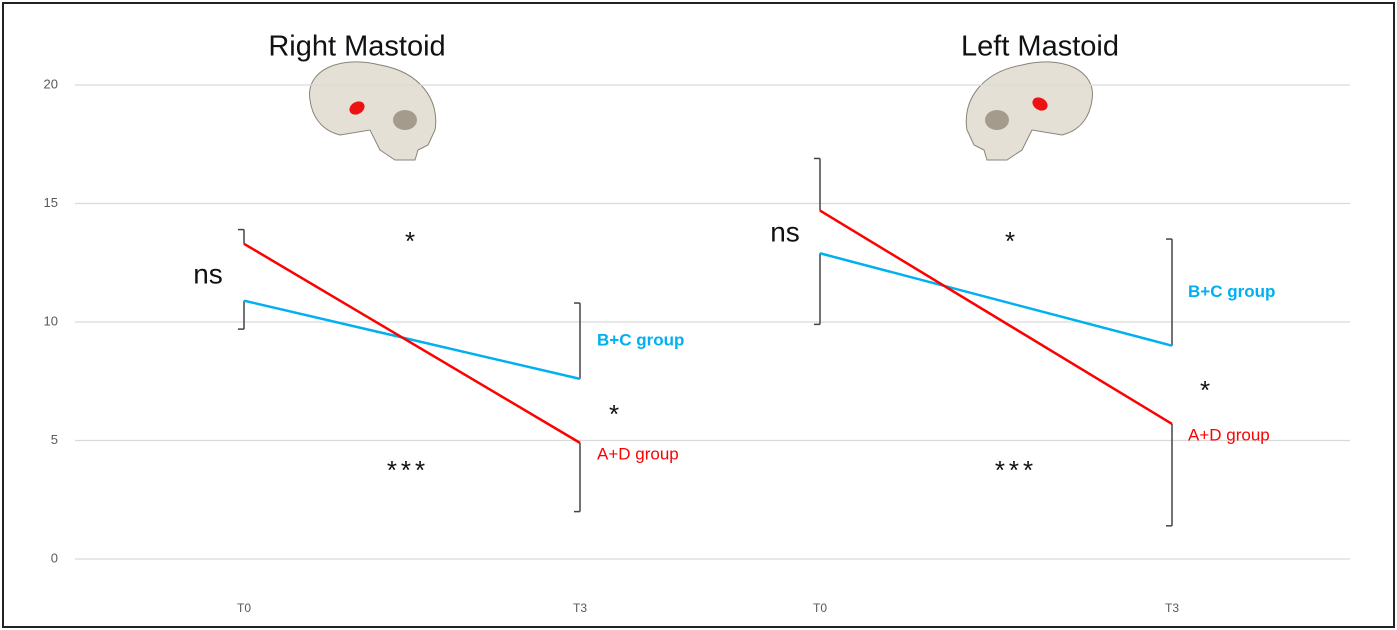 This screenshot has width=1397, height=630. What do you see at coordinates (51, 320) in the screenshot?
I see `y-tick-label: 10` at bounding box center [51, 320].